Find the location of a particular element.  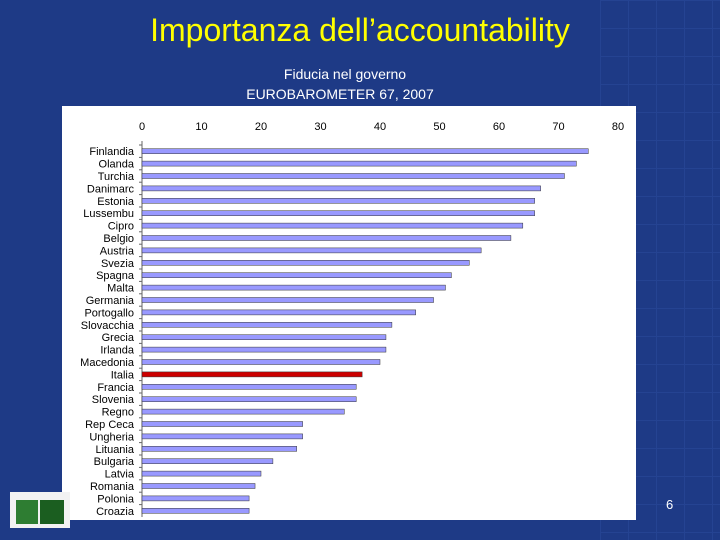

category-label: Latvia is located at coordinates (120, 475).